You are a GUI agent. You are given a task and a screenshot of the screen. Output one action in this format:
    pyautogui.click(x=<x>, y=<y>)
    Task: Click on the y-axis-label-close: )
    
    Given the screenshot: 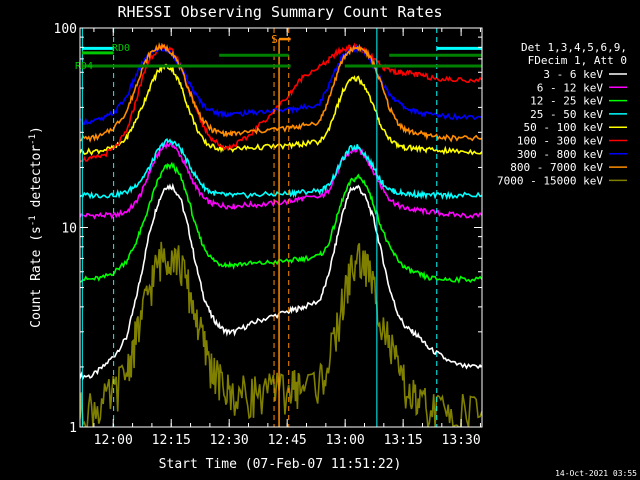 What is the action you would take?
    pyautogui.click(x=36, y=130)
    